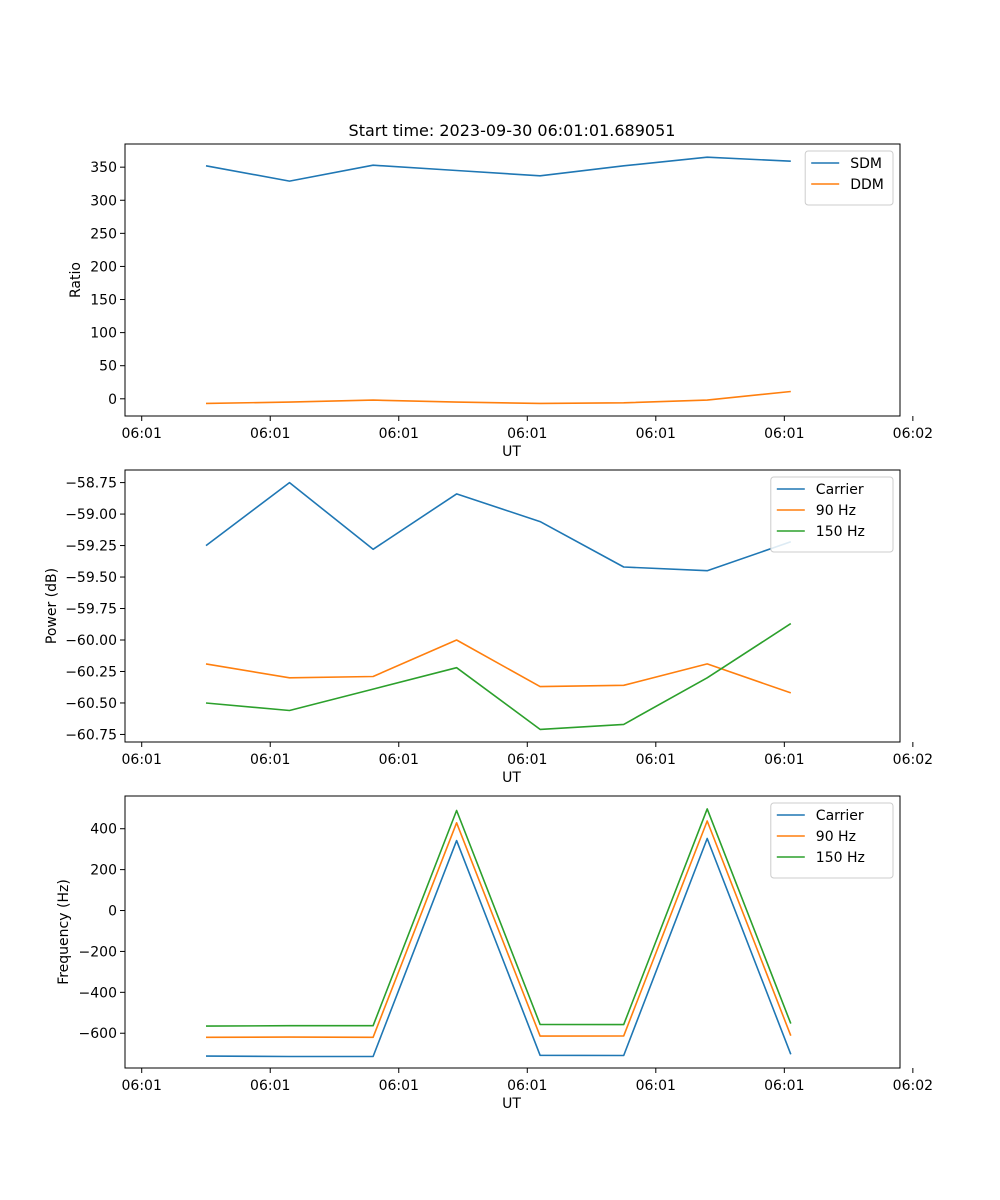 The width and height of the screenshot is (1000, 1200). What do you see at coordinates (98, 993) in the screenshot?
I see `subplot-3-y-tick-label: −400` at bounding box center [98, 993].